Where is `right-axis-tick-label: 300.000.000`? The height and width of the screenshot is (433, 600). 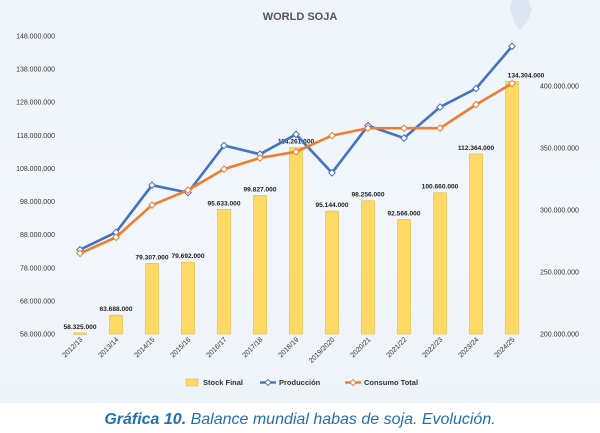 right-axis-tick-label: 300.000.000 is located at coordinates (559, 211).